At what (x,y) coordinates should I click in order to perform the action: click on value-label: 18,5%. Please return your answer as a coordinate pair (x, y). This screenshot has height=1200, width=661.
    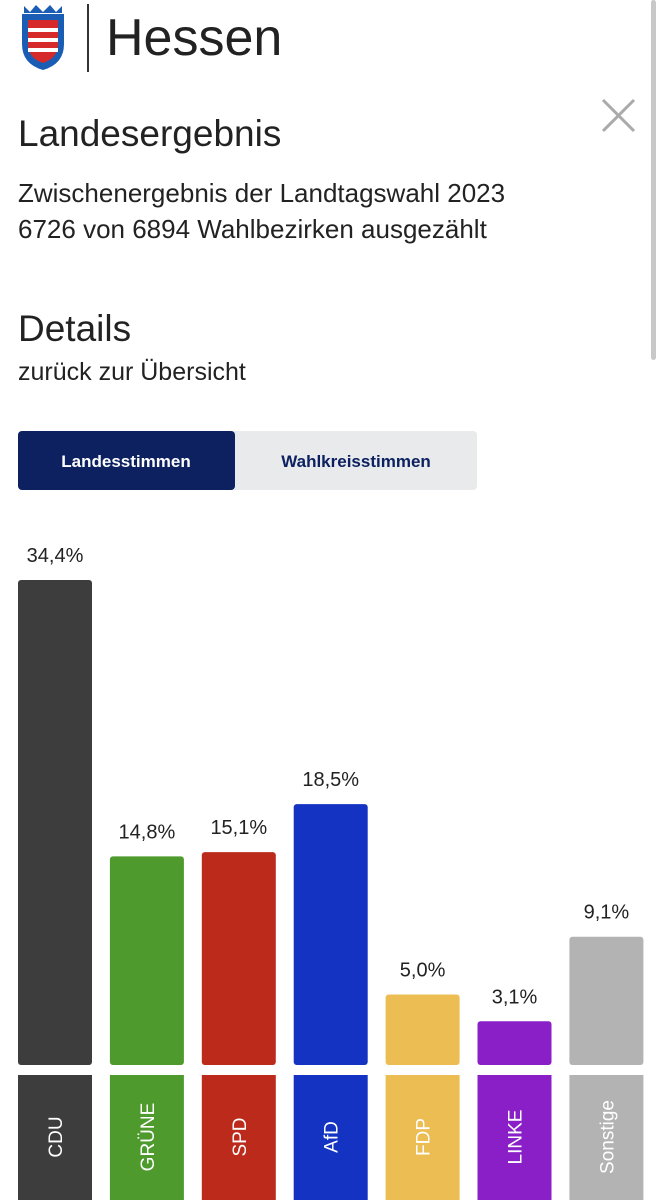
    Looking at the image, I should click on (330, 780).